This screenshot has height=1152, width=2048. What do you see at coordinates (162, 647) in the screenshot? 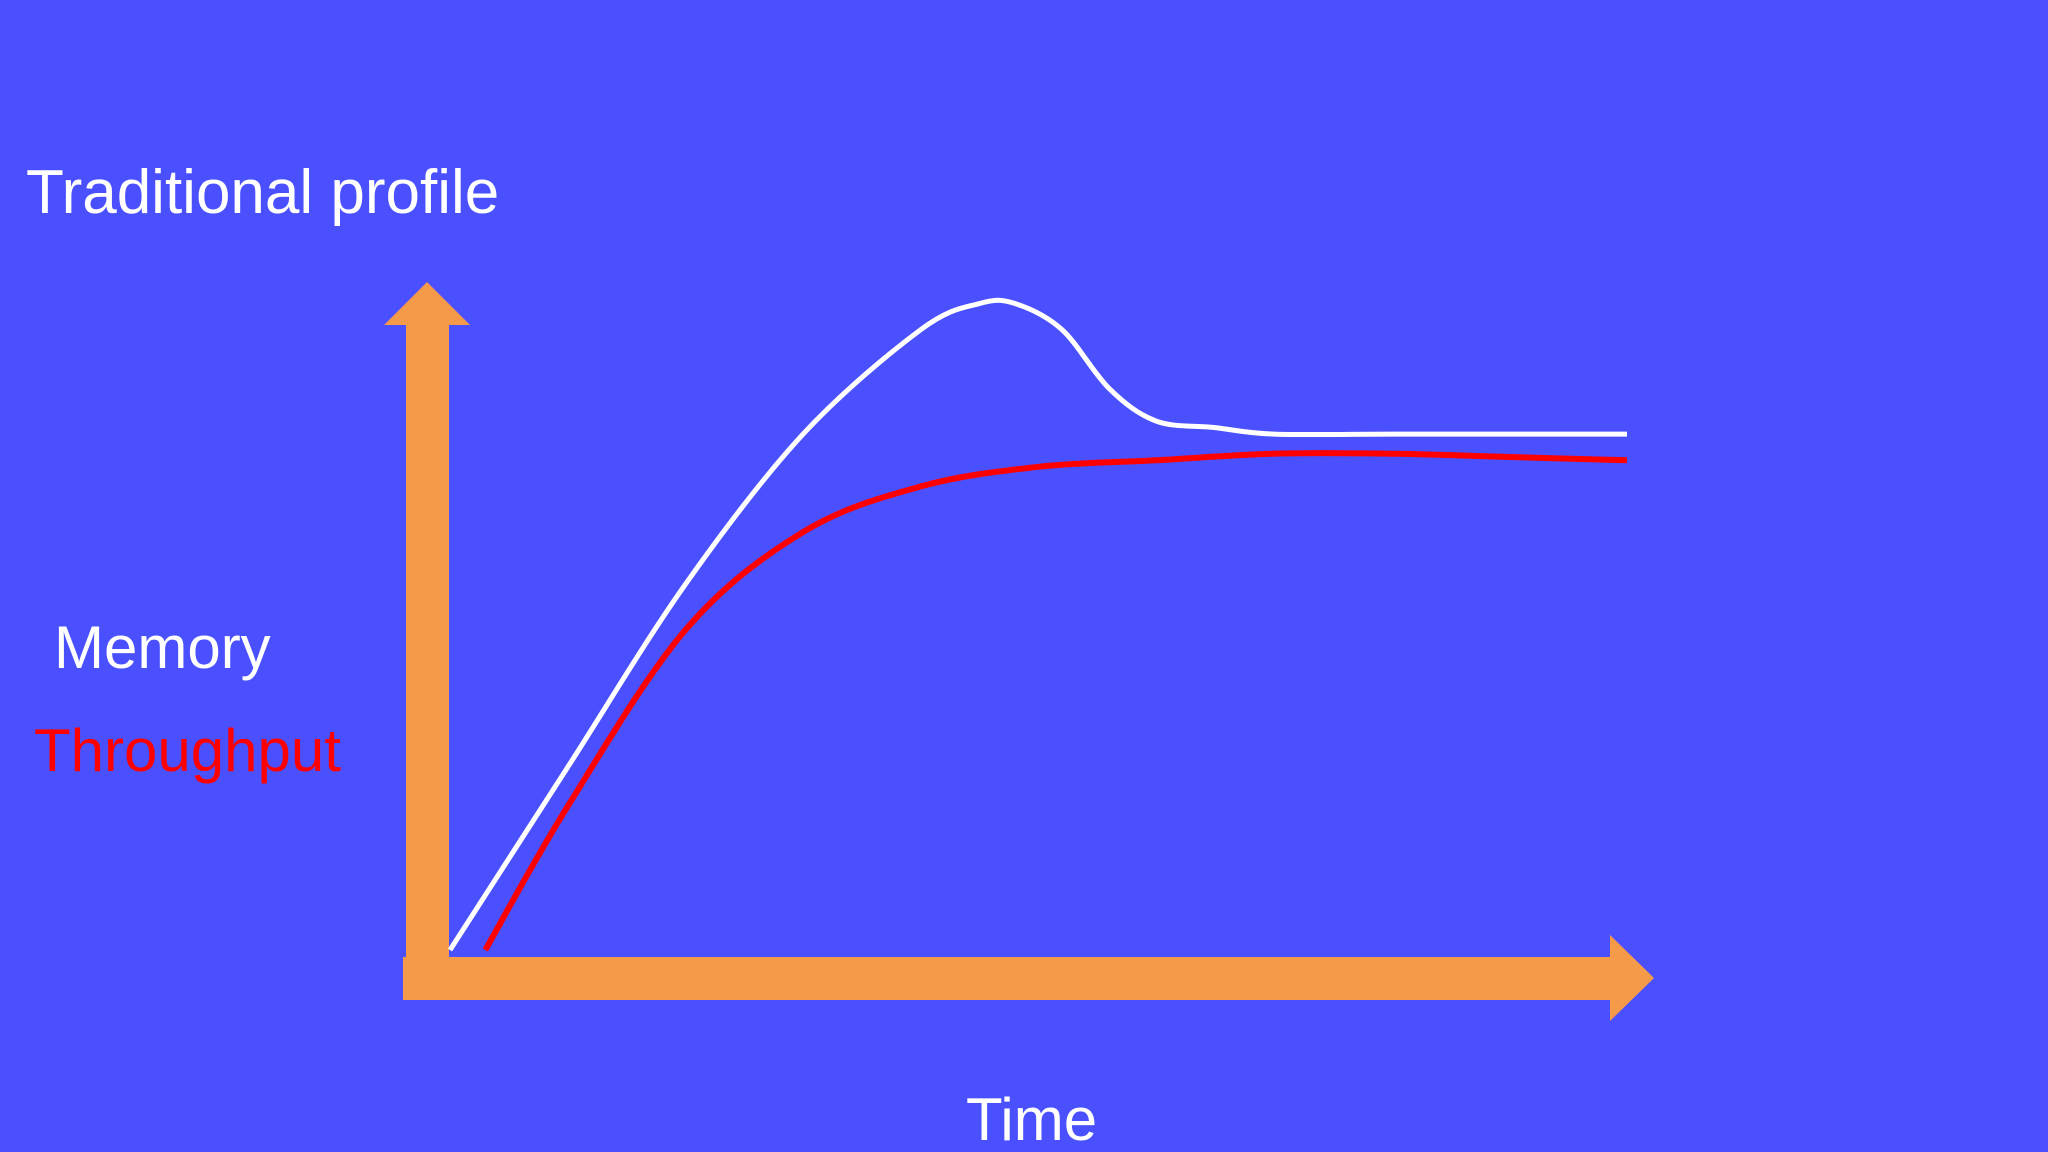
I see `legend-entry-memory: Memory` at bounding box center [162, 647].